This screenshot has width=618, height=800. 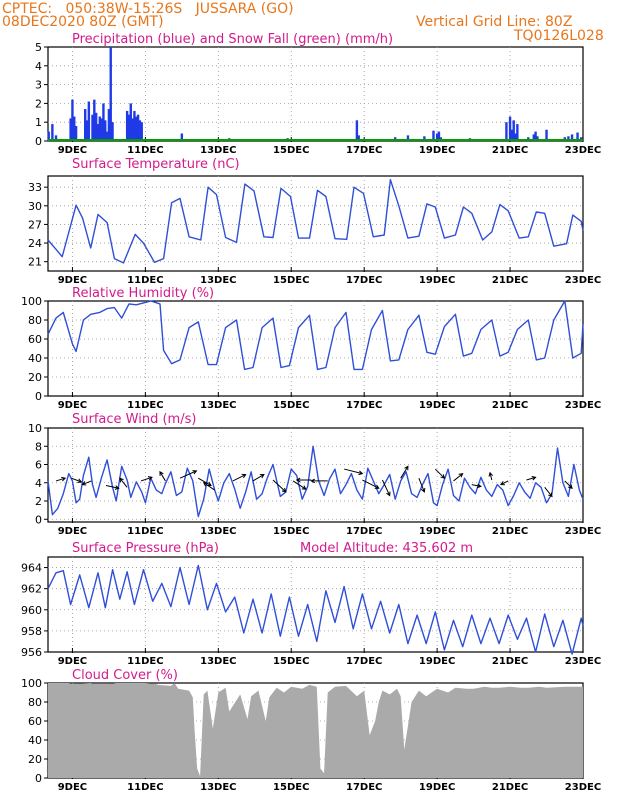 What do you see at coordinates (218, 661) in the screenshot?
I see `pressure-xtick-label: 13DEC` at bounding box center [218, 661].